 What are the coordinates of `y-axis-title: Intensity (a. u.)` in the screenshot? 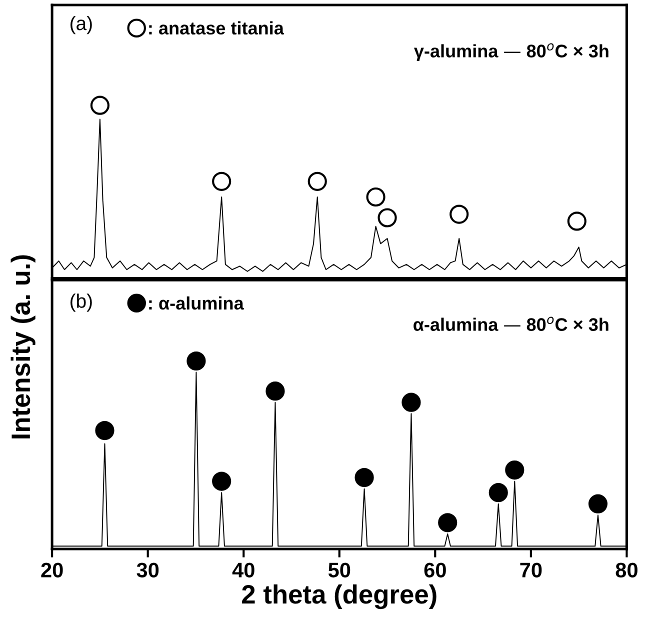 It's located at (23, 346).